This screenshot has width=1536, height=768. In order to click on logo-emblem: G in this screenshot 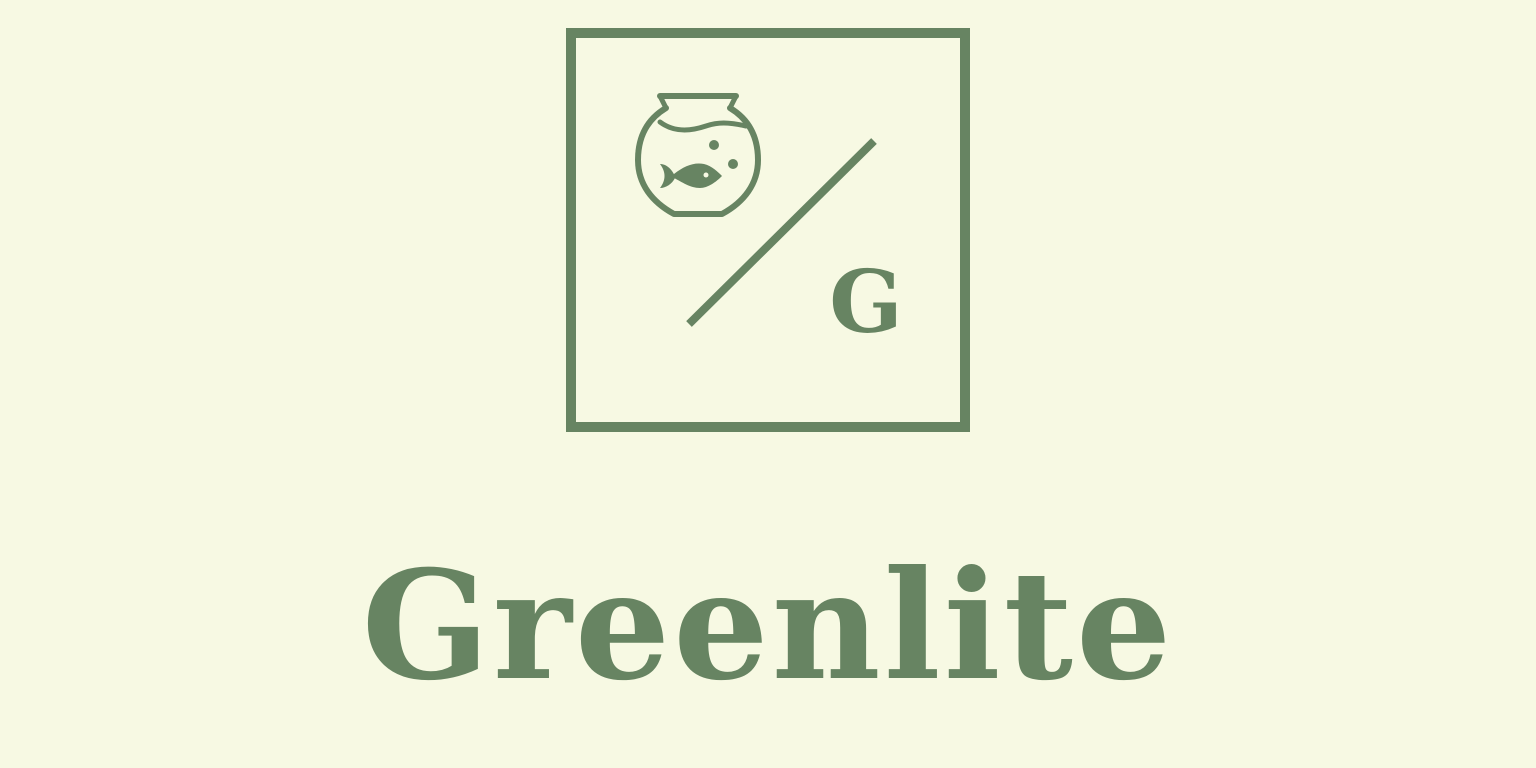, I will do `click(768, 230)`.